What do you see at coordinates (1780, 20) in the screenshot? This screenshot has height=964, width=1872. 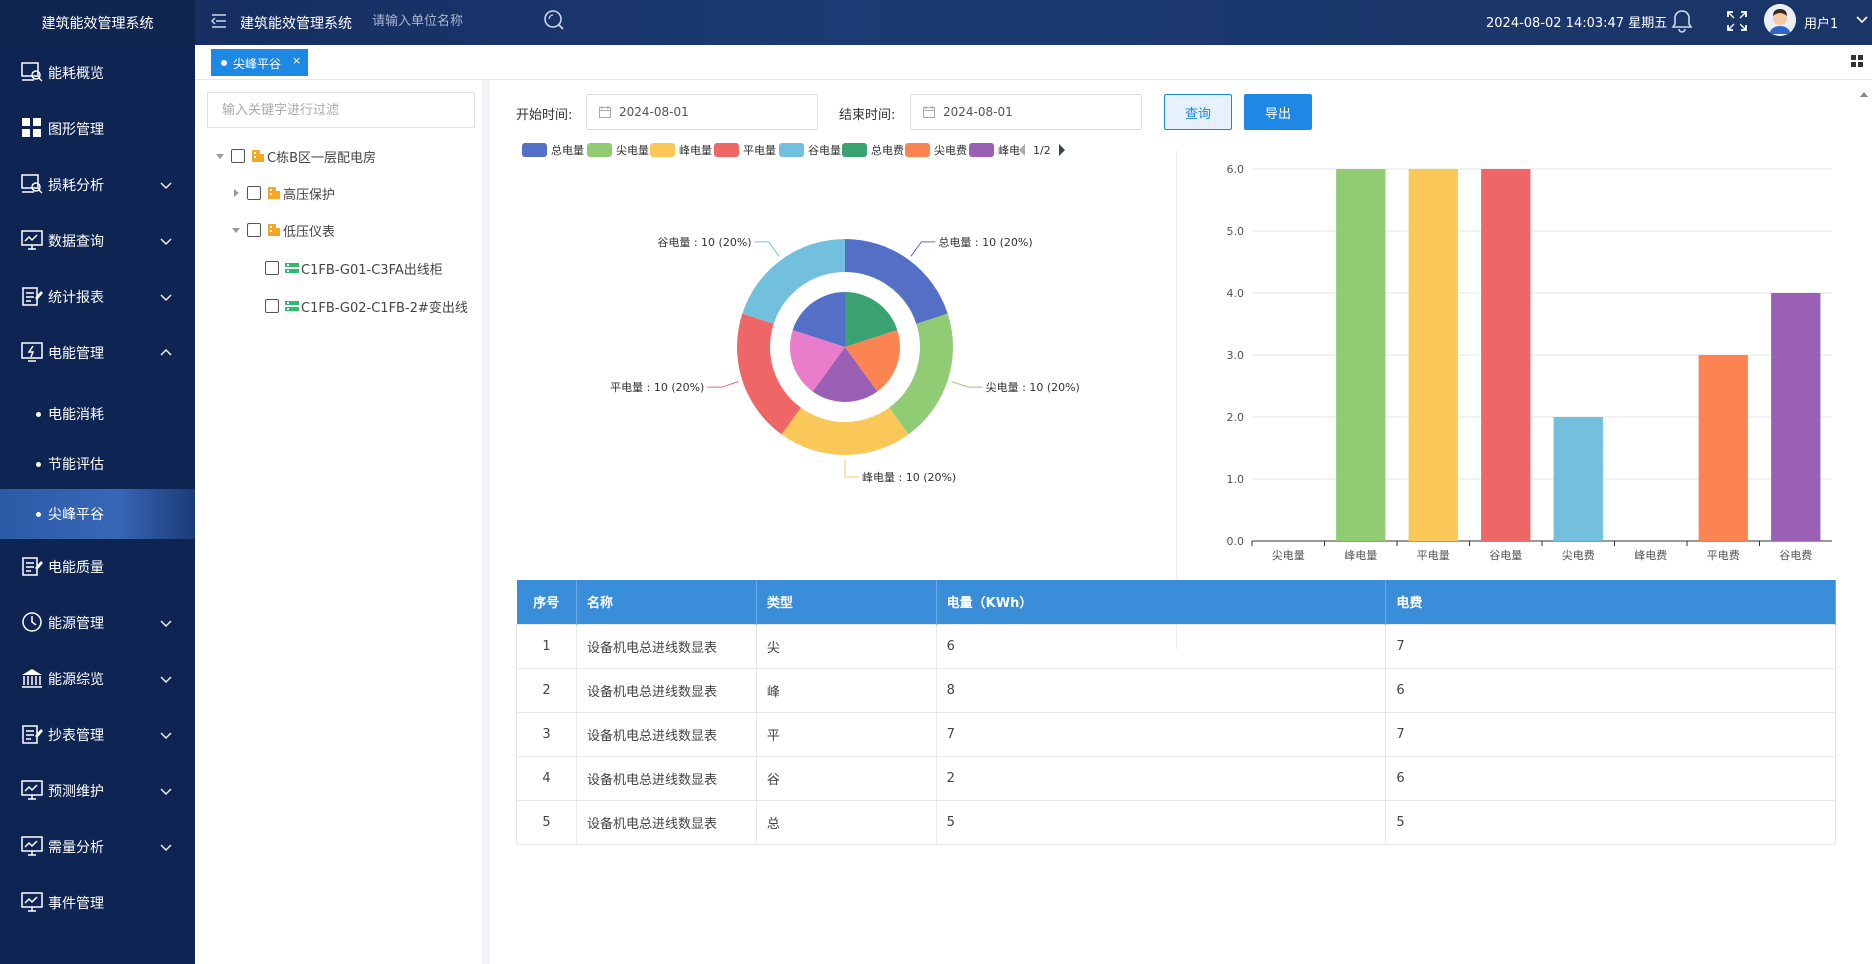 I see `avatar` at bounding box center [1780, 20].